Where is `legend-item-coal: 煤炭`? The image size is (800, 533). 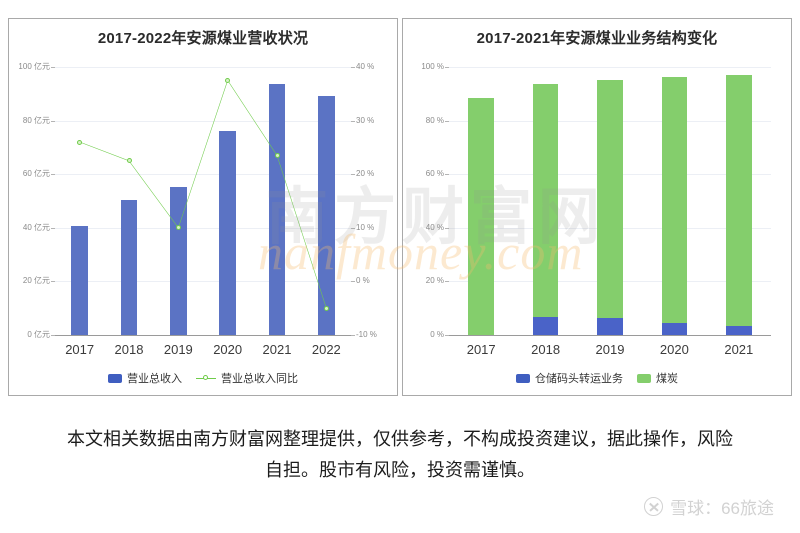 legend-item-coal: 煤炭 is located at coordinates (657, 378).